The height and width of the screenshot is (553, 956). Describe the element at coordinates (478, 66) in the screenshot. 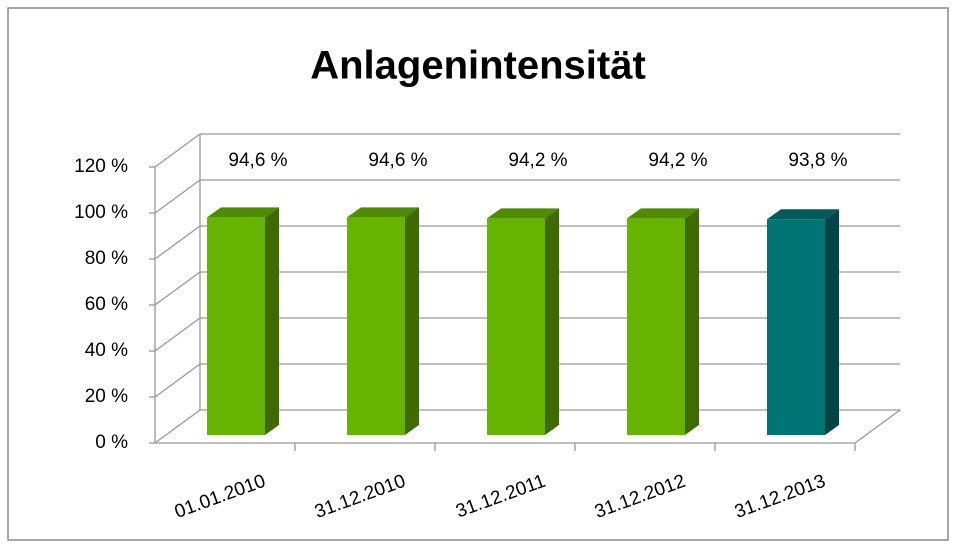

I see `chart-title: Anlagenintensität` at that location.